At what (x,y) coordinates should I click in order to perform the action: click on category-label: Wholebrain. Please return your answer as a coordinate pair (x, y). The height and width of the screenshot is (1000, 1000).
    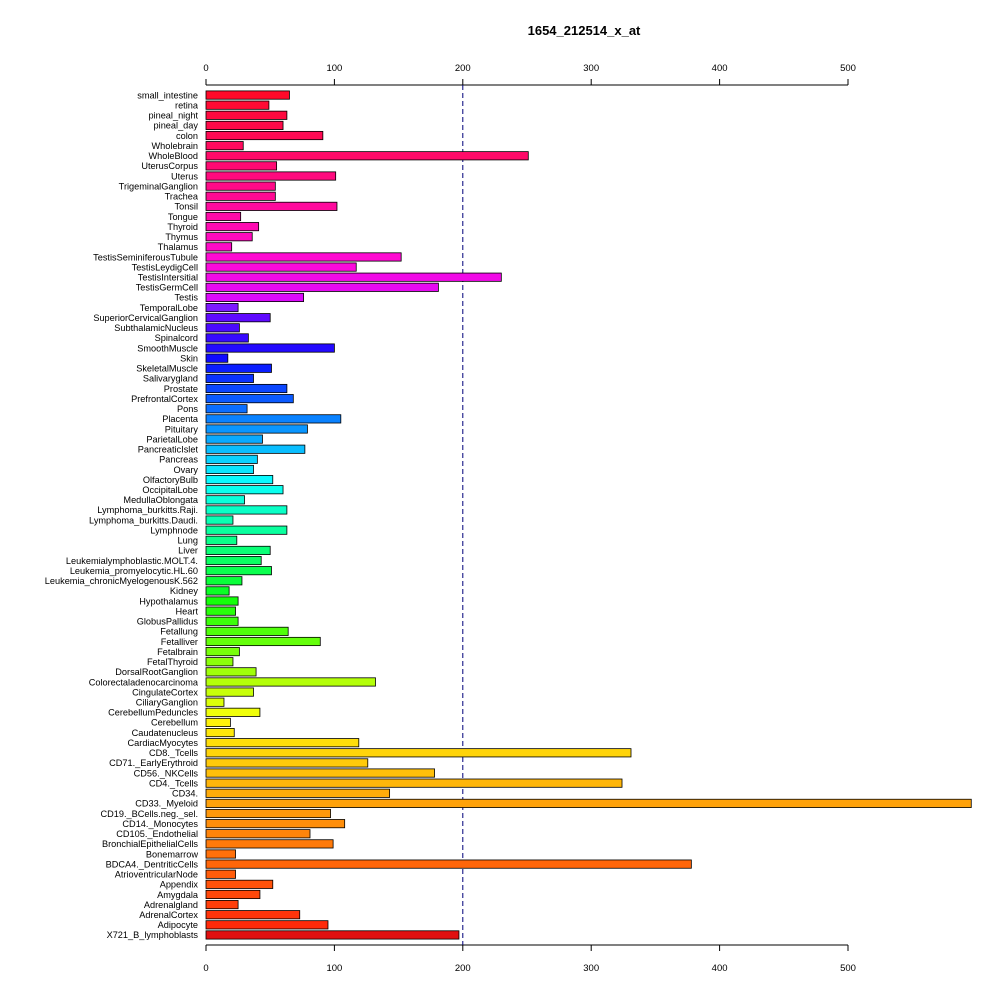
    Looking at the image, I should click on (175, 146).